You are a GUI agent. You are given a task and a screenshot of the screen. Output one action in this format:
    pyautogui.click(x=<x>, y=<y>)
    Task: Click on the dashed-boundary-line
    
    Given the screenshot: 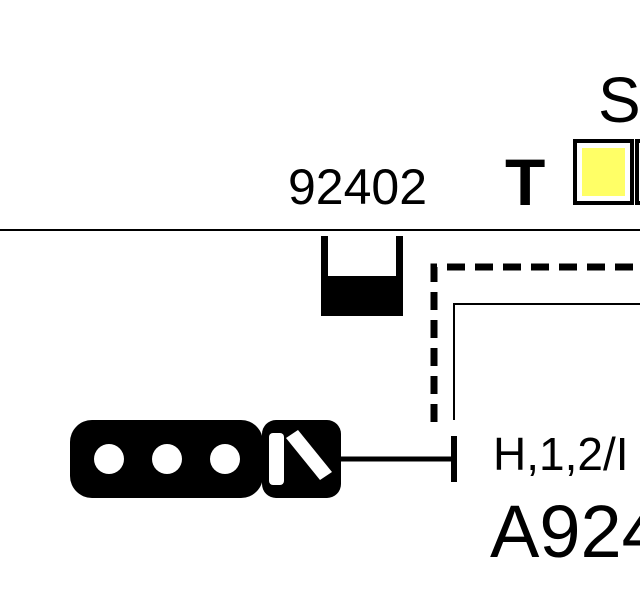 What is the action you would take?
    pyautogui.click(x=535, y=342)
    